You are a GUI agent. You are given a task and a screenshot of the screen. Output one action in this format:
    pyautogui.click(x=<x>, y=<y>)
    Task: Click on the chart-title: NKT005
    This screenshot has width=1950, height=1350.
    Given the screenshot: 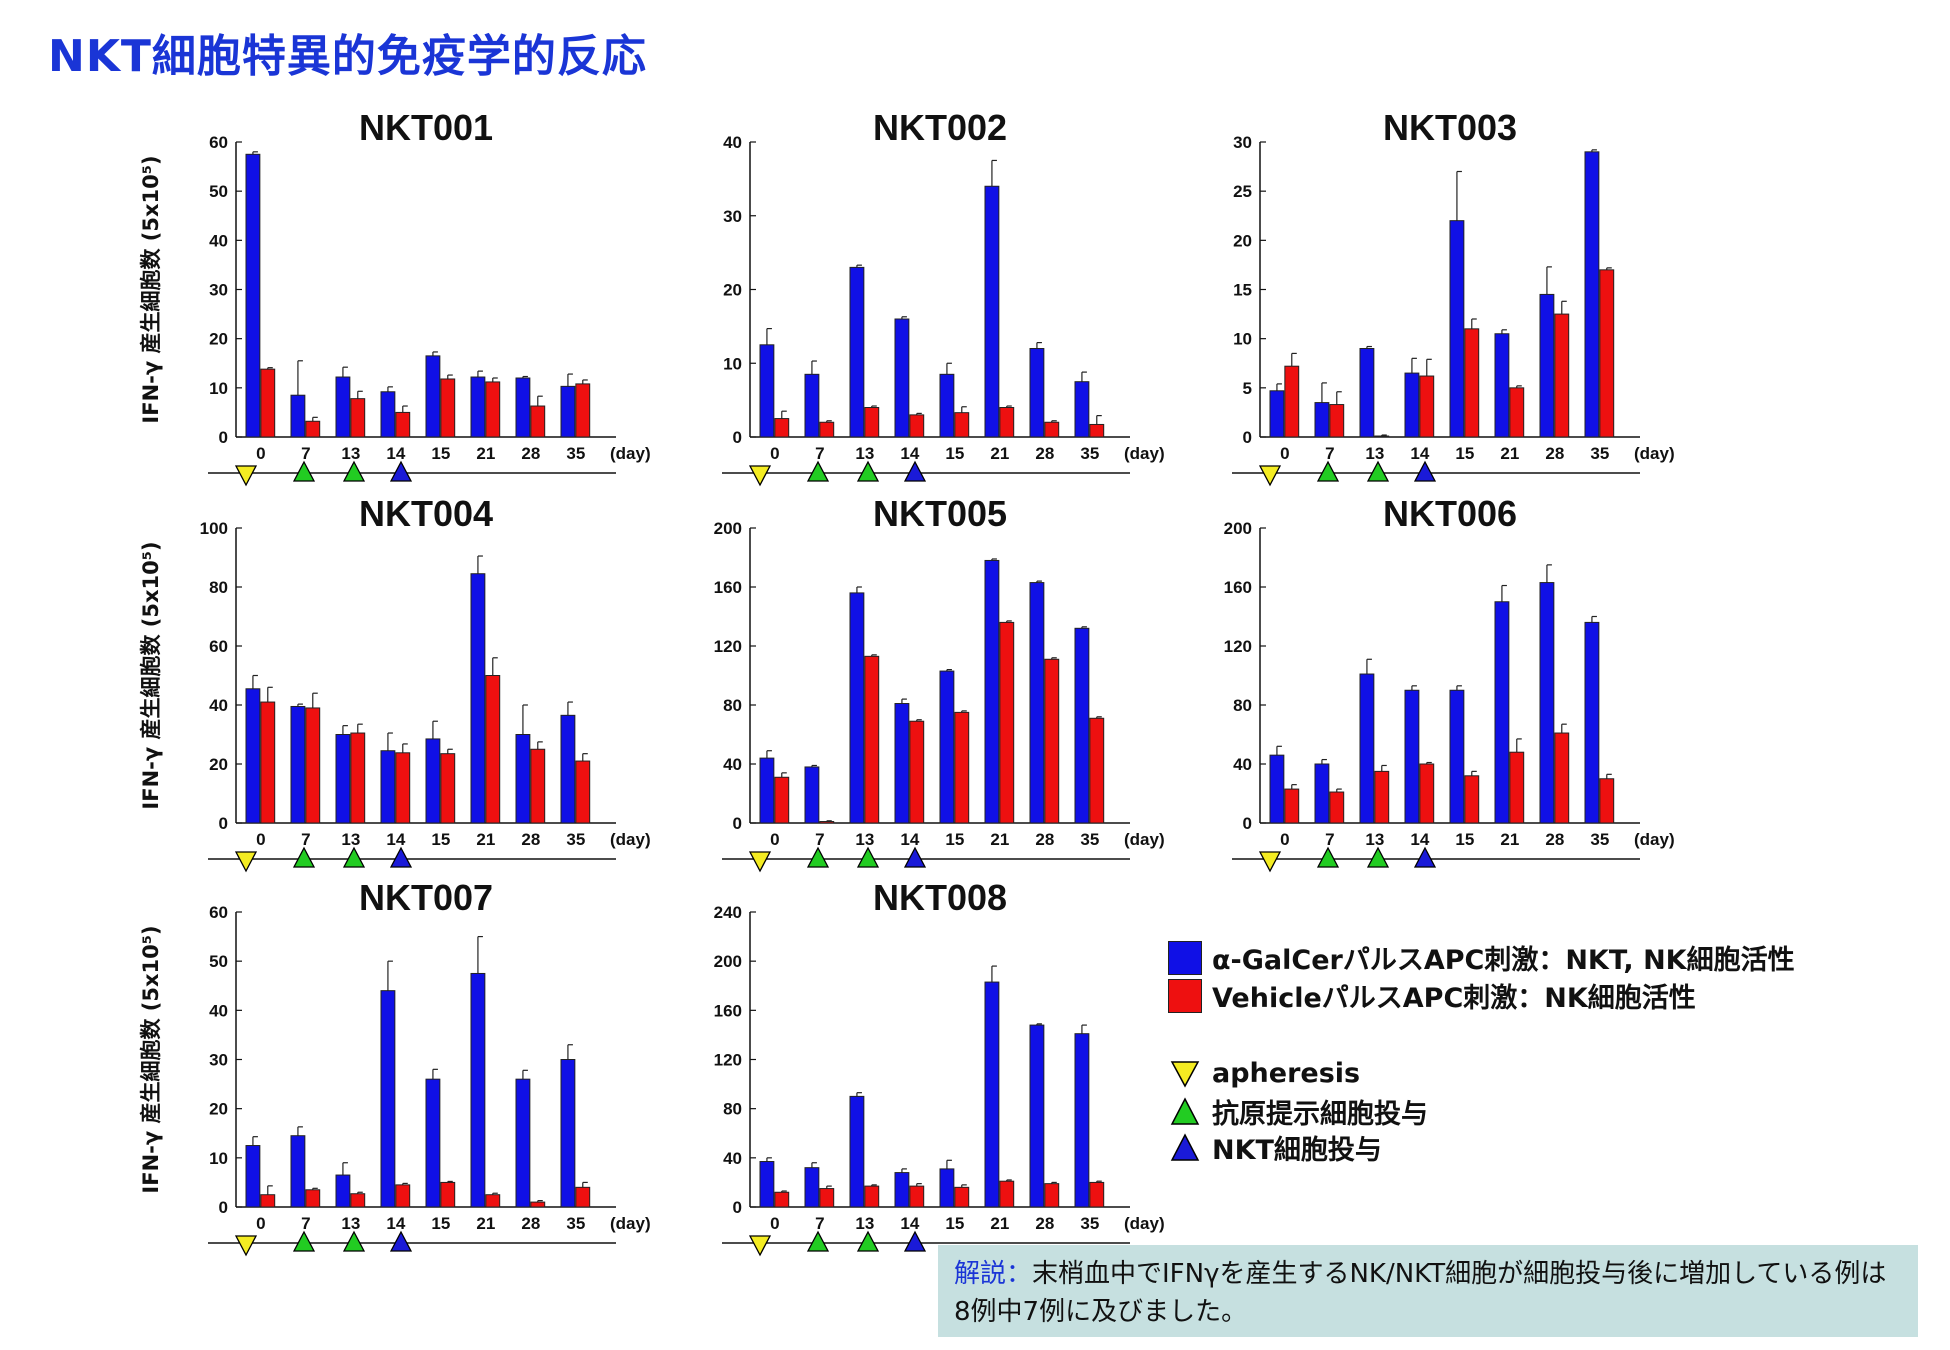 What is the action you would take?
    pyautogui.click(x=940, y=513)
    